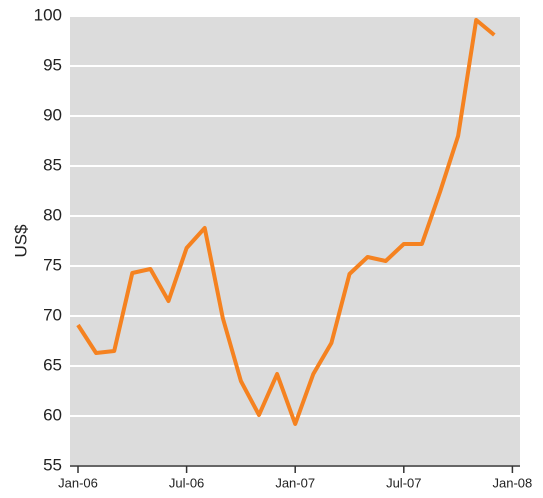  What do you see at coordinates (186, 482) in the screenshot?
I see `x-tick-label: Jul-06` at bounding box center [186, 482].